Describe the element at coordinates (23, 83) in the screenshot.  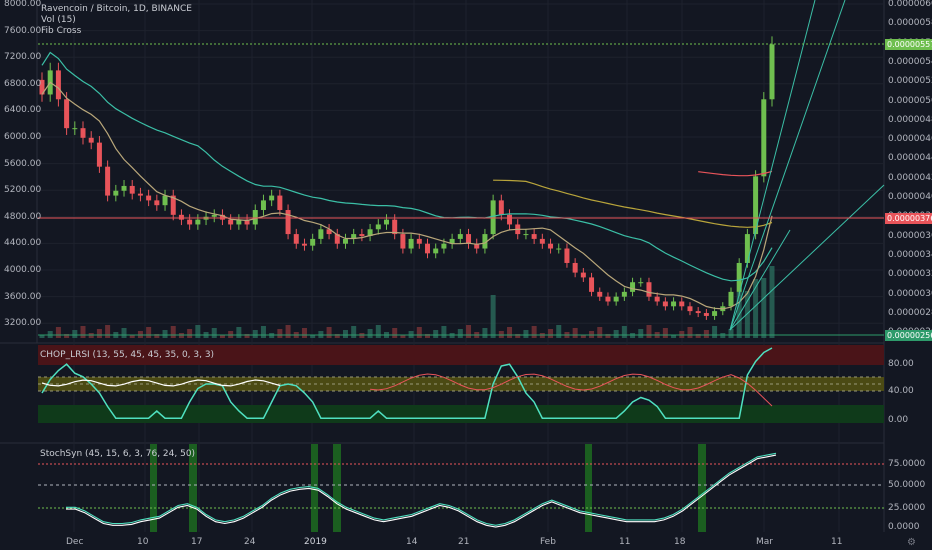
I see `left_axis-label: 6800.00` at that location.